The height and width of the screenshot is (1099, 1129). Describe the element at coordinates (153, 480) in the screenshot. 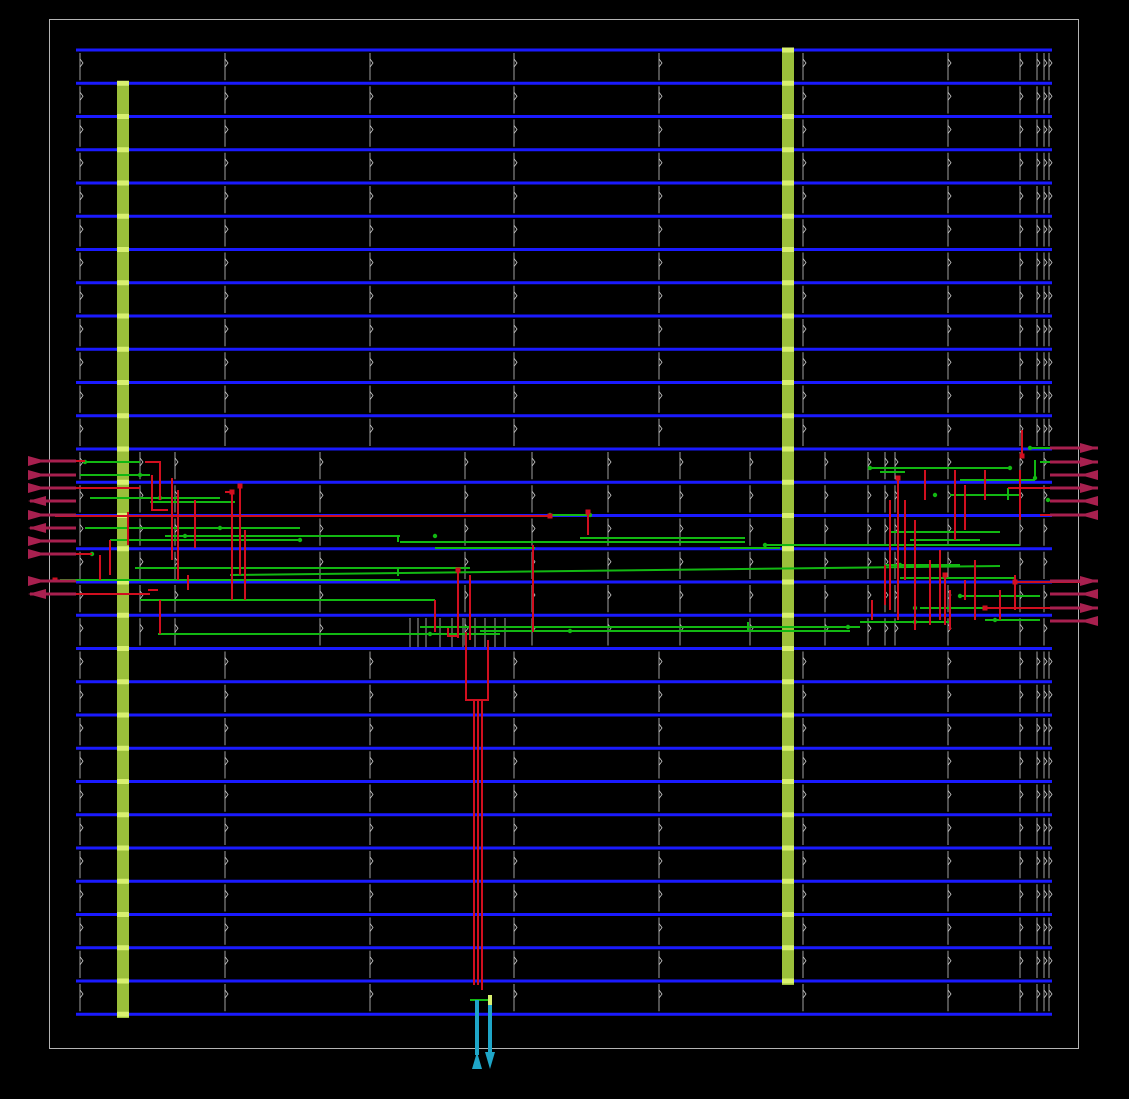

I see `red-wire` at that location.